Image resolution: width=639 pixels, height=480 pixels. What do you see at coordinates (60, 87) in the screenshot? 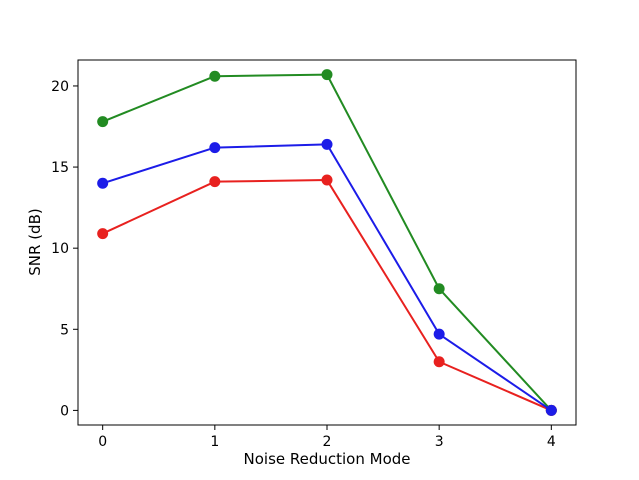
I see `y-tick-label: 20` at bounding box center [60, 87].